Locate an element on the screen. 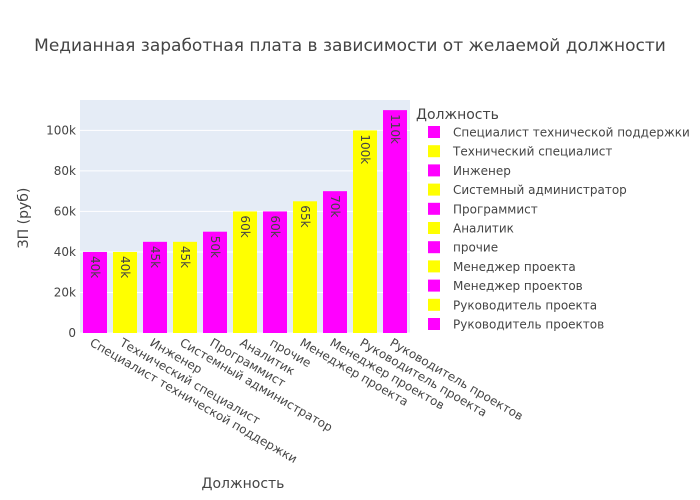 This screenshot has width=700, height=500. legend-title: Должность is located at coordinates (457, 115).